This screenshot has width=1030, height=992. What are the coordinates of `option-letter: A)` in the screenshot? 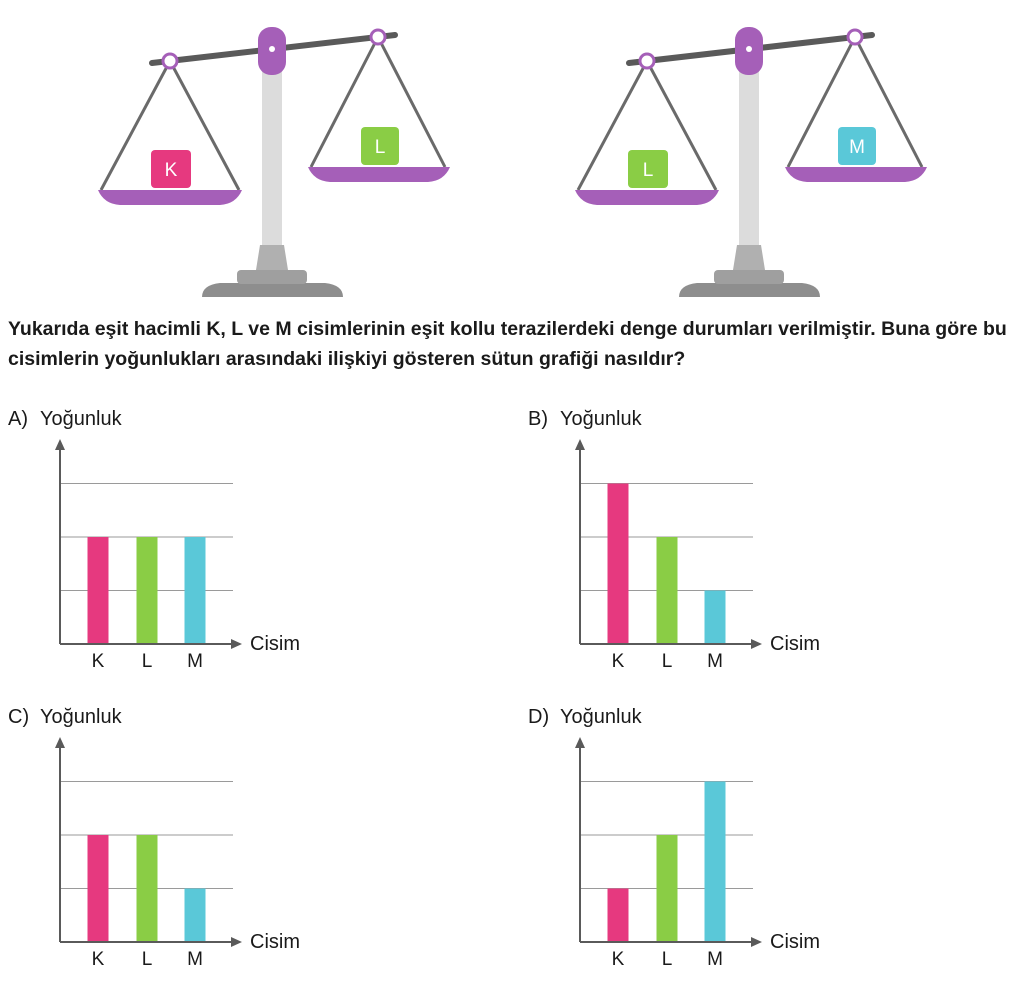 It's located at (18, 419).